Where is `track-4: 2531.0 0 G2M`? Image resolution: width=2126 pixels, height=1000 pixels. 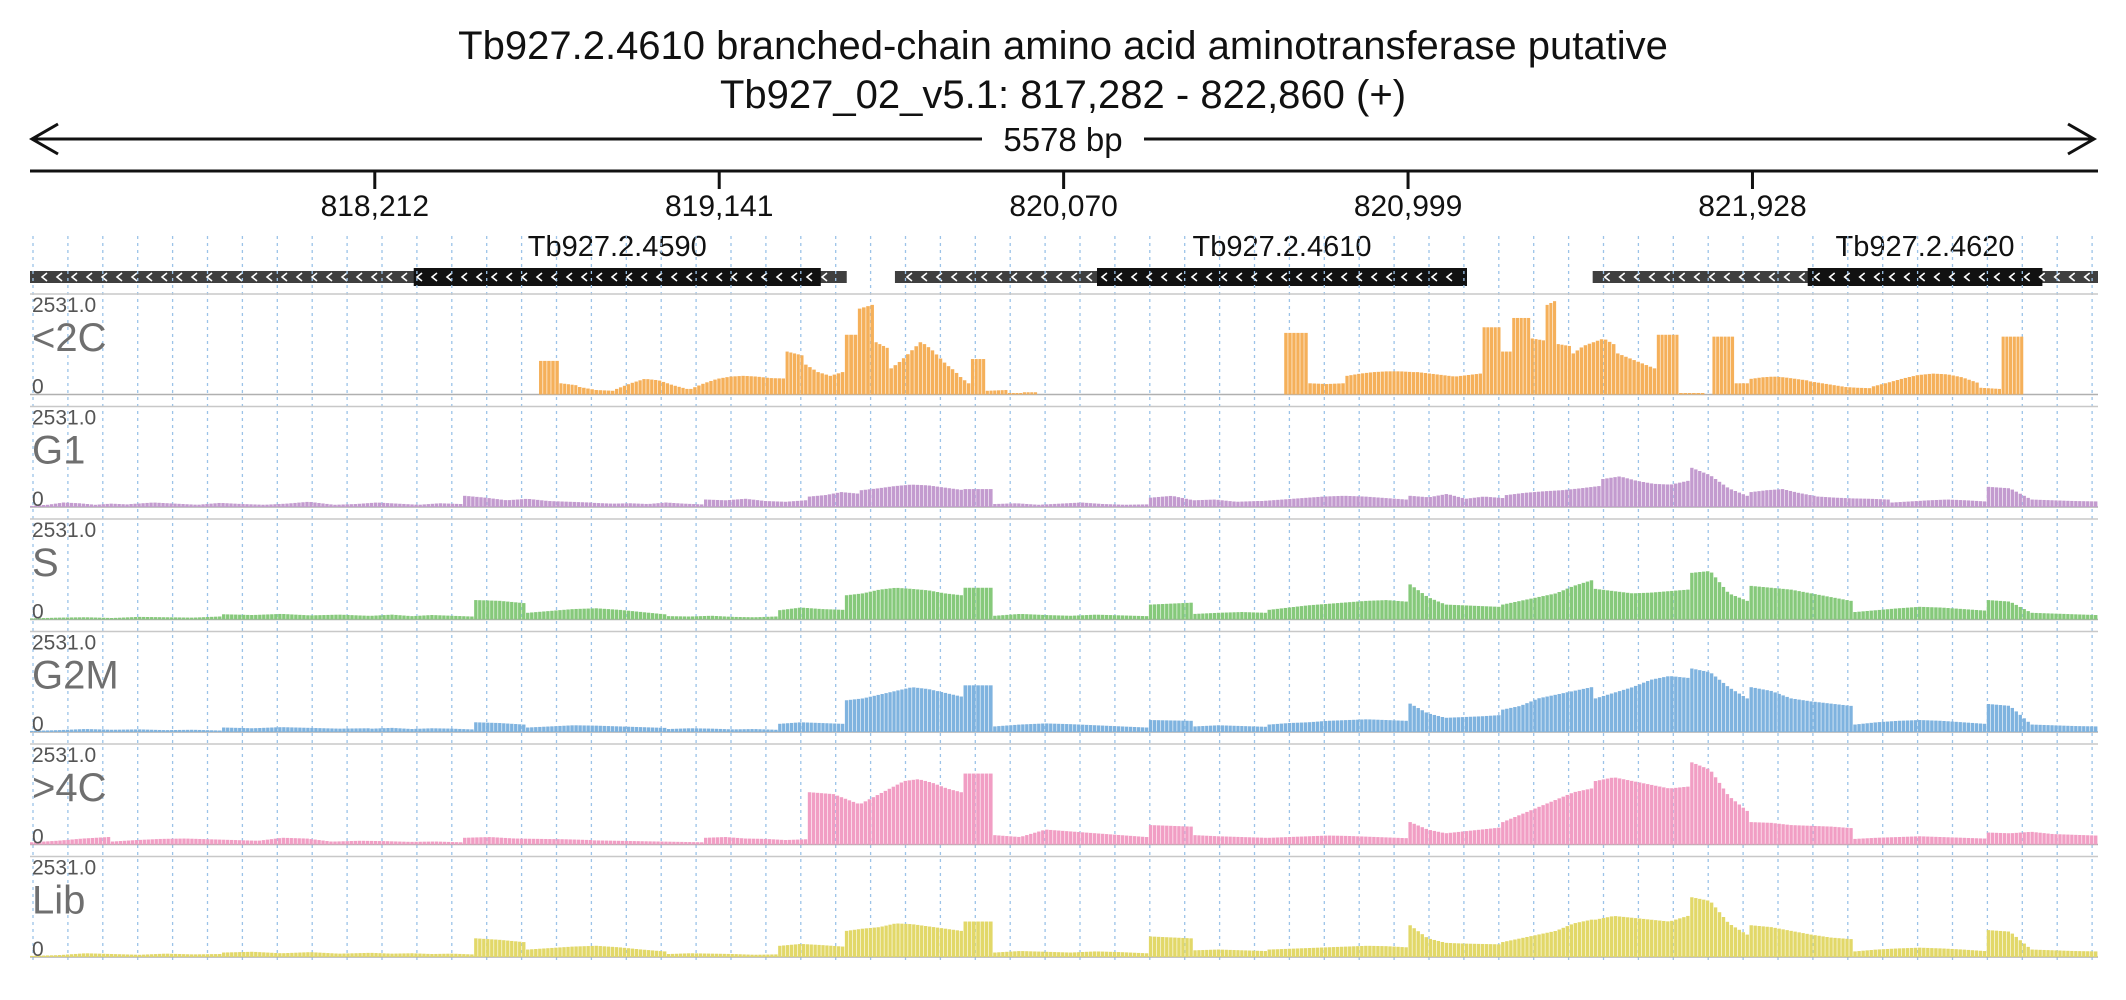 track-4: 2531.0 0 G2M is located at coordinates (1064, 683).